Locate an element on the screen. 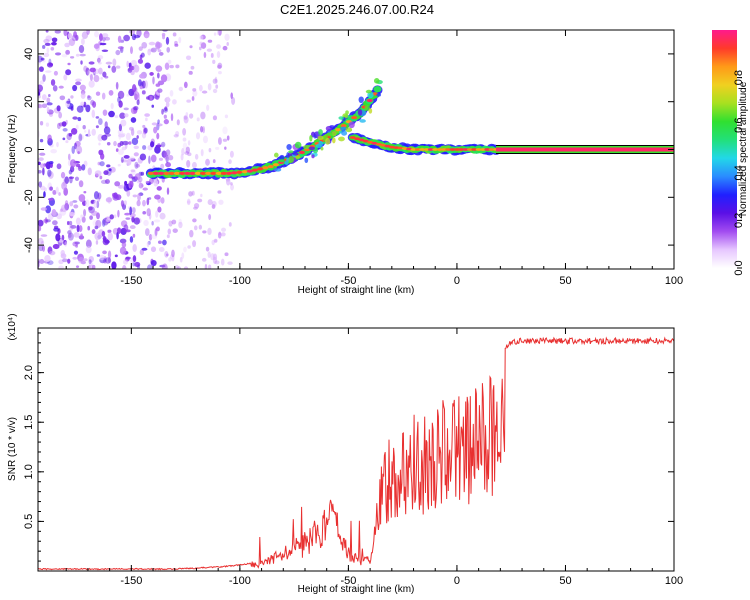 The width and height of the screenshot is (750, 600). spectrogram-y-axis-label: Frequency (Hz) is located at coordinates (12, 149).